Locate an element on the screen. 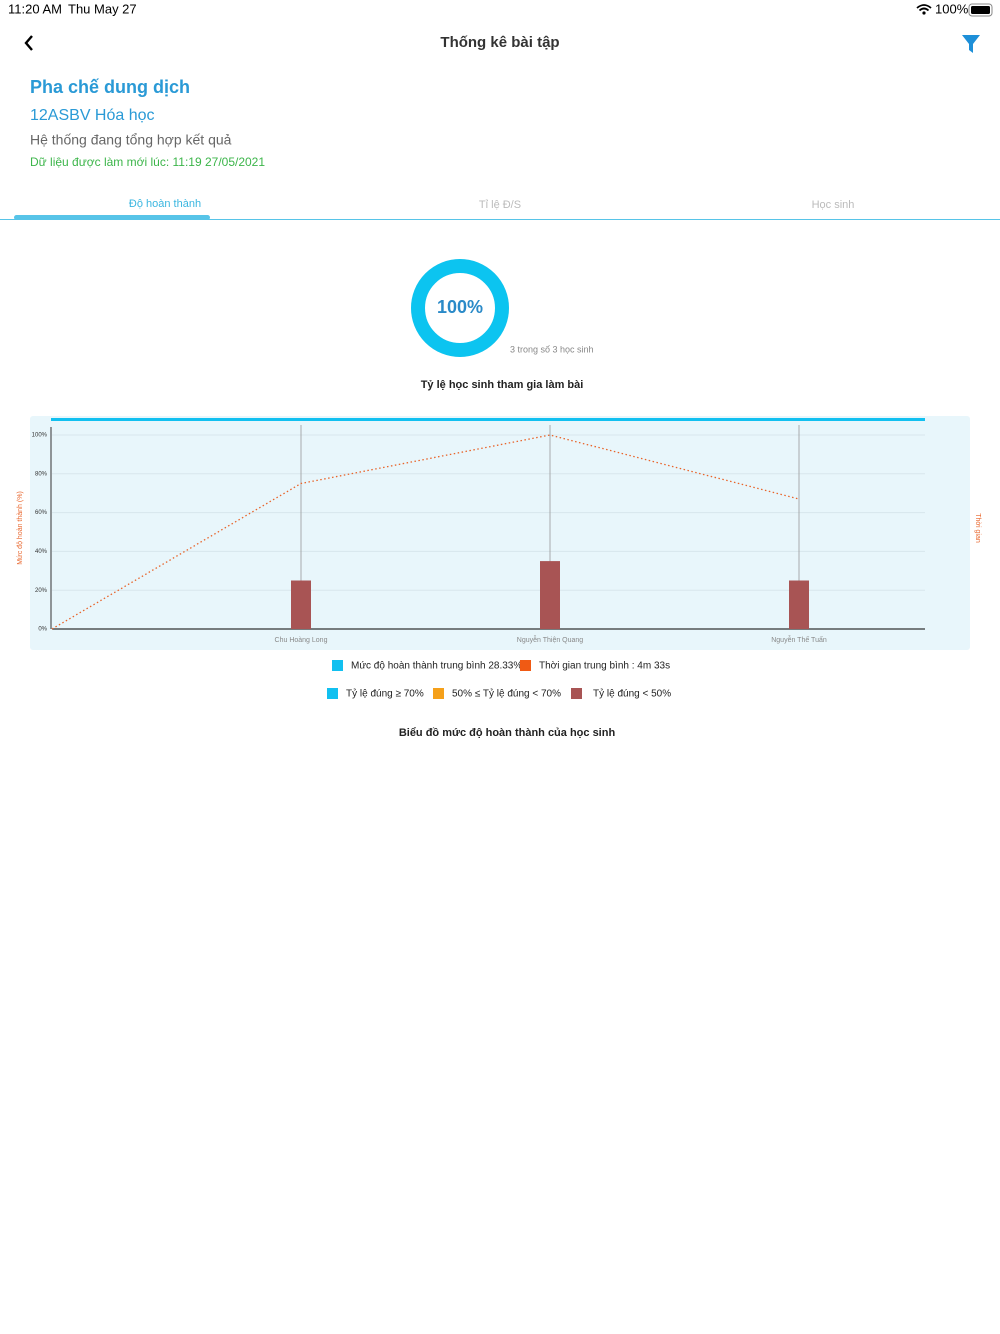 The height and width of the screenshot is (1334, 1000). donut-arc is located at coordinates (460, 308).